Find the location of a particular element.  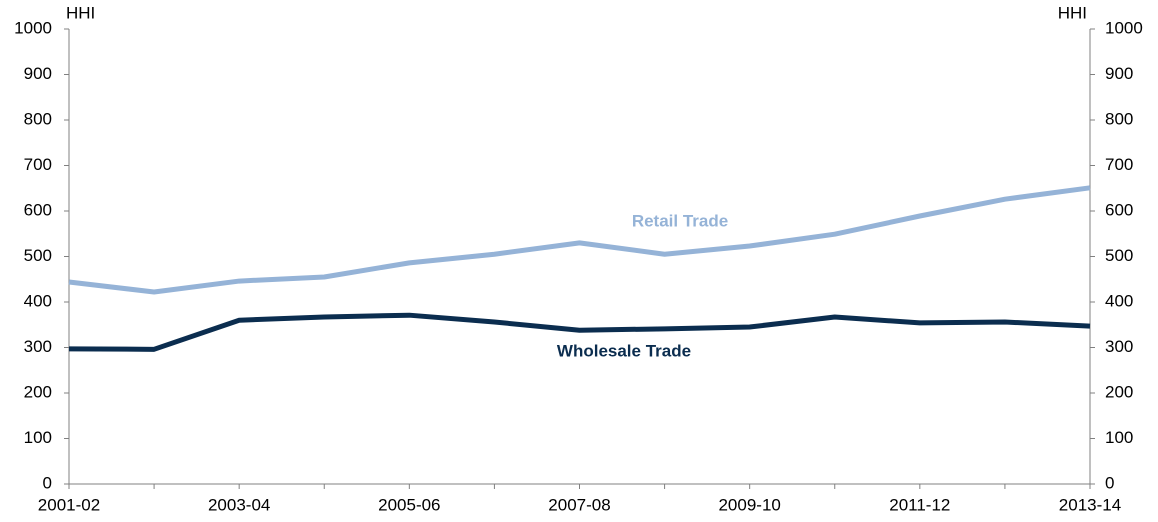

y-tick-label: 100 is located at coordinates (38, 437).